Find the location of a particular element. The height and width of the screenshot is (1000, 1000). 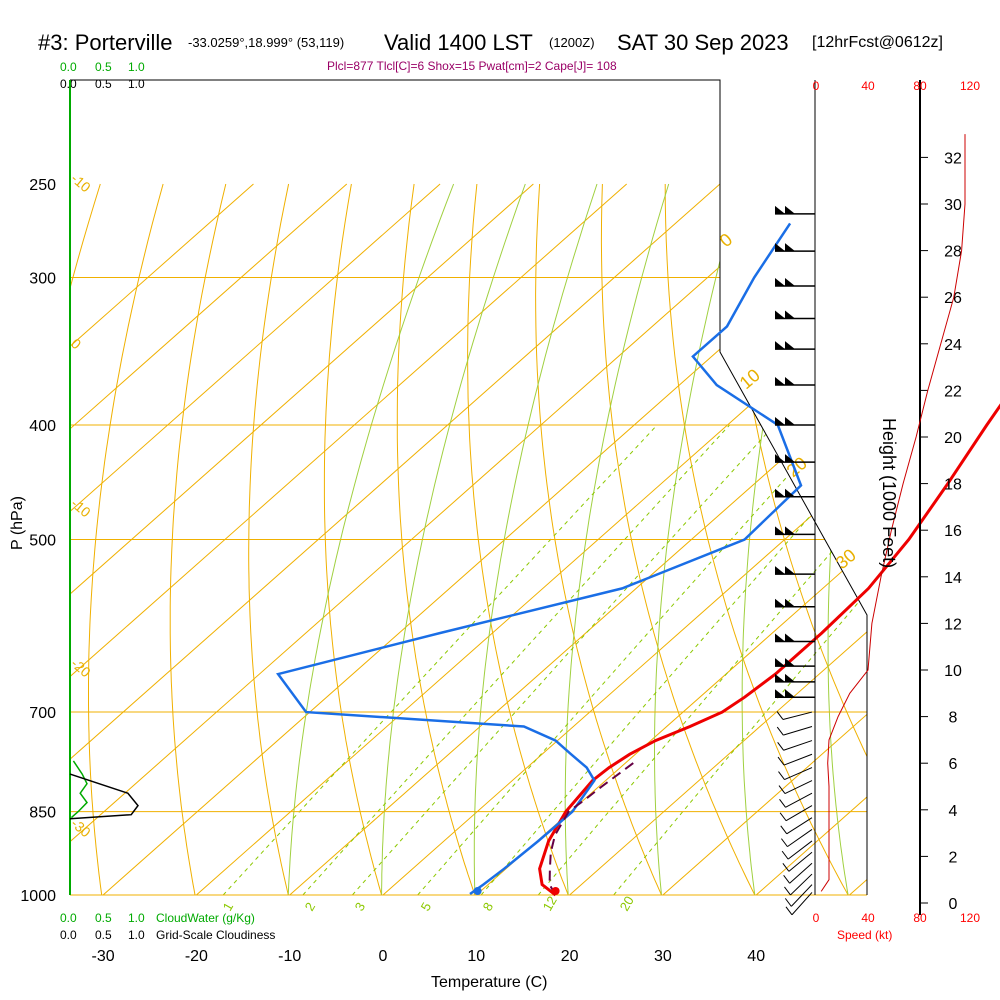

temperature-axis-title: Temperature (C) is located at coordinates (489, 982).